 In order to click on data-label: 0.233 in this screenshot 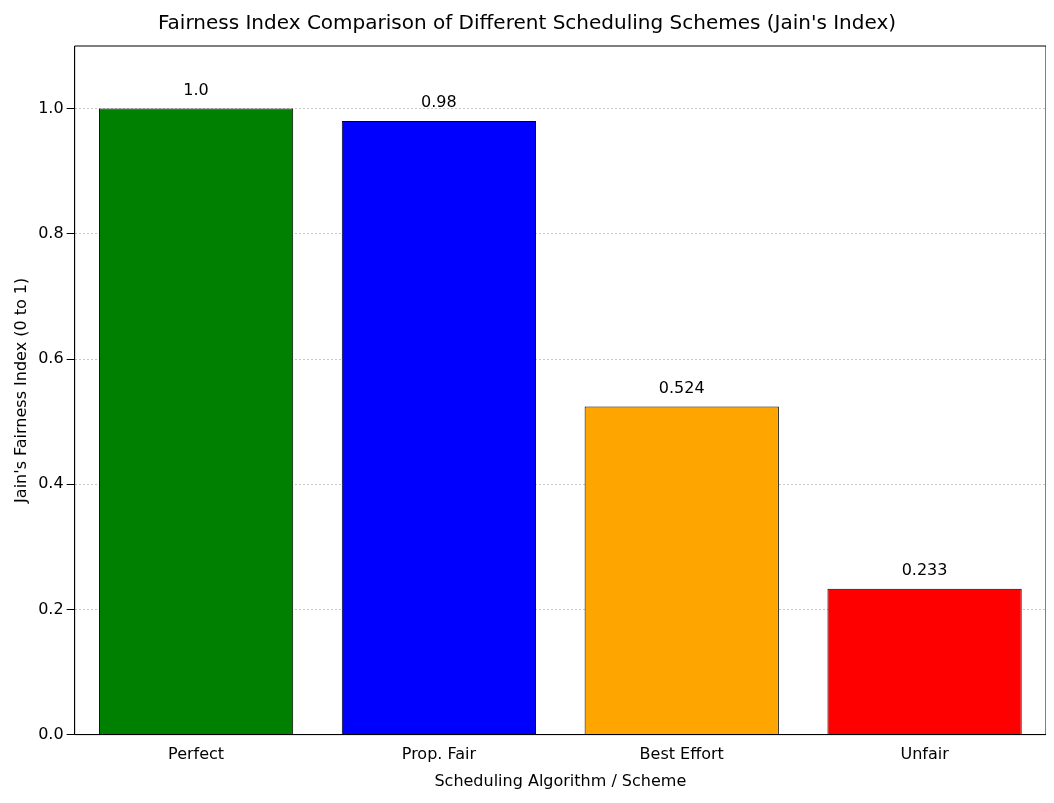, I will do `click(924, 569)`.